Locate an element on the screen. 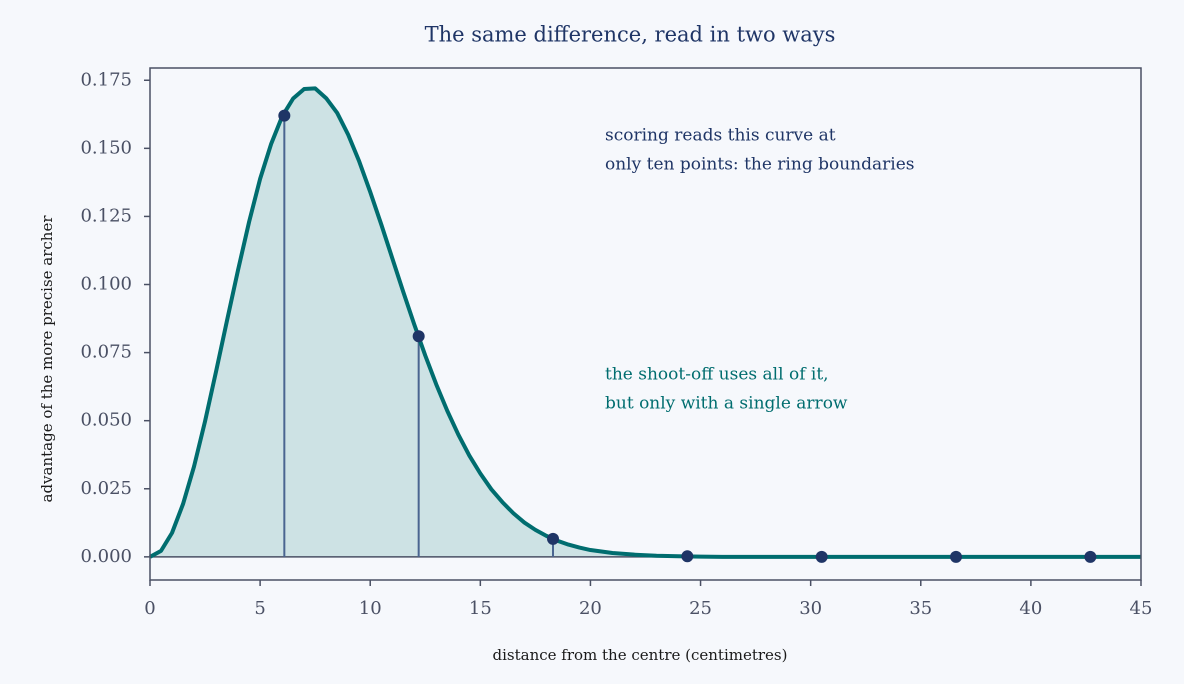 The height and width of the screenshot is (684, 1184). x-tick-label: 10 is located at coordinates (370, 608).